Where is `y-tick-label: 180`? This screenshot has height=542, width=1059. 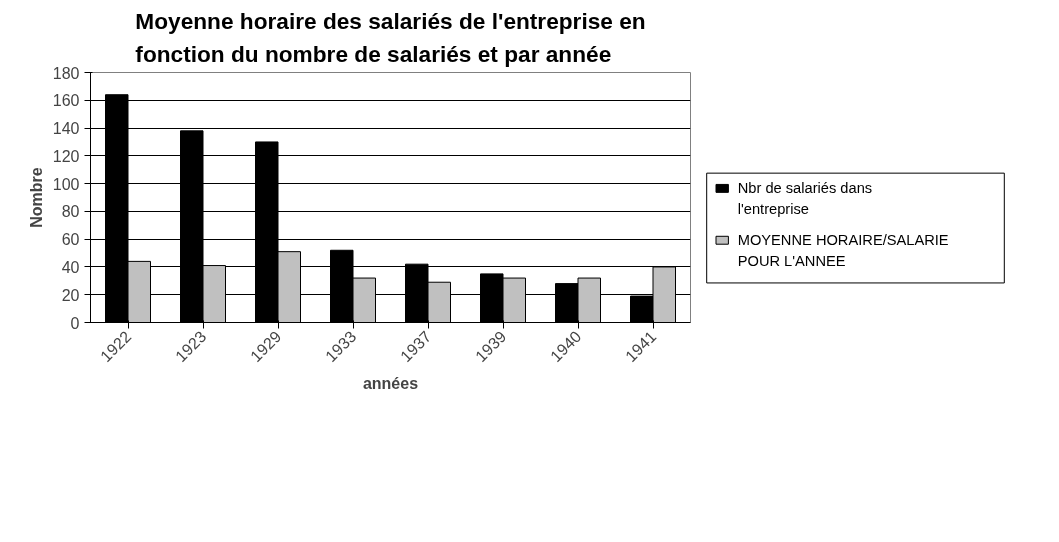 y-tick-label: 180 is located at coordinates (66, 73).